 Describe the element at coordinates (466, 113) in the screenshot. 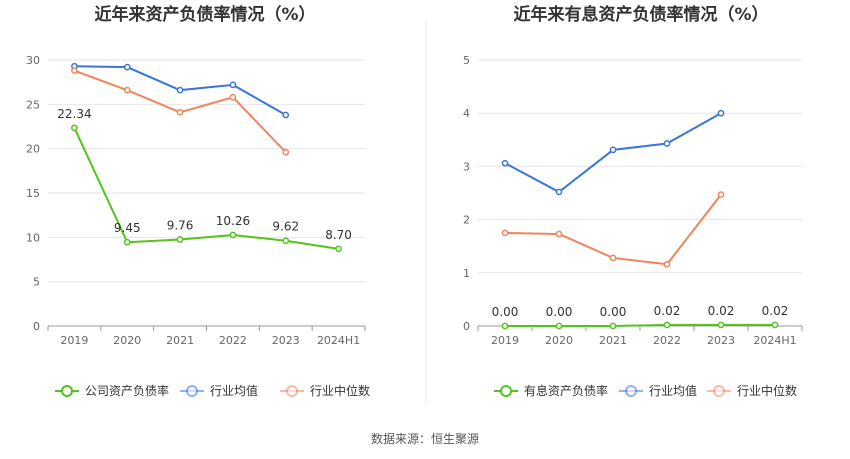

I see `y-tick-label: 4` at that location.